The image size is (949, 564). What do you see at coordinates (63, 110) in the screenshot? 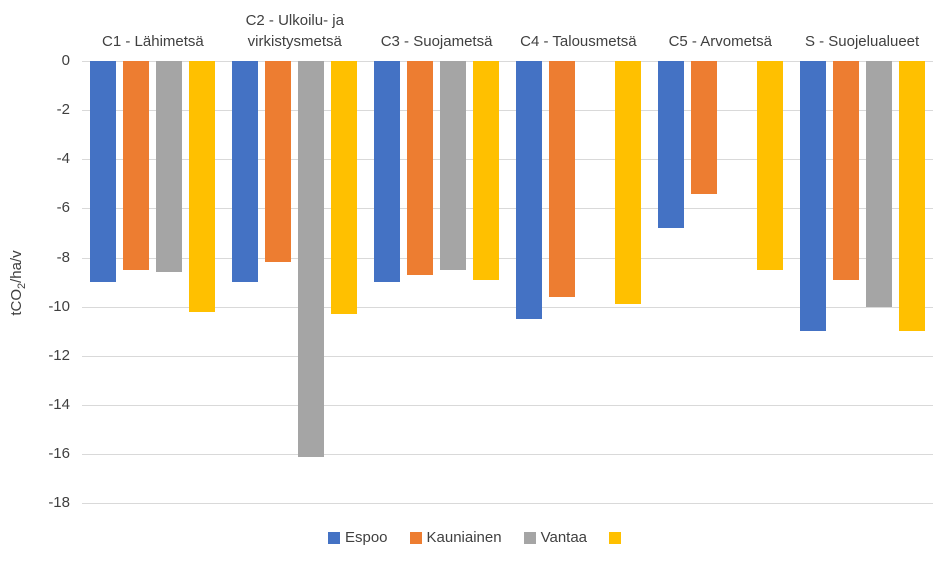
I see `y-axis-tick-label: -2` at bounding box center [63, 110].